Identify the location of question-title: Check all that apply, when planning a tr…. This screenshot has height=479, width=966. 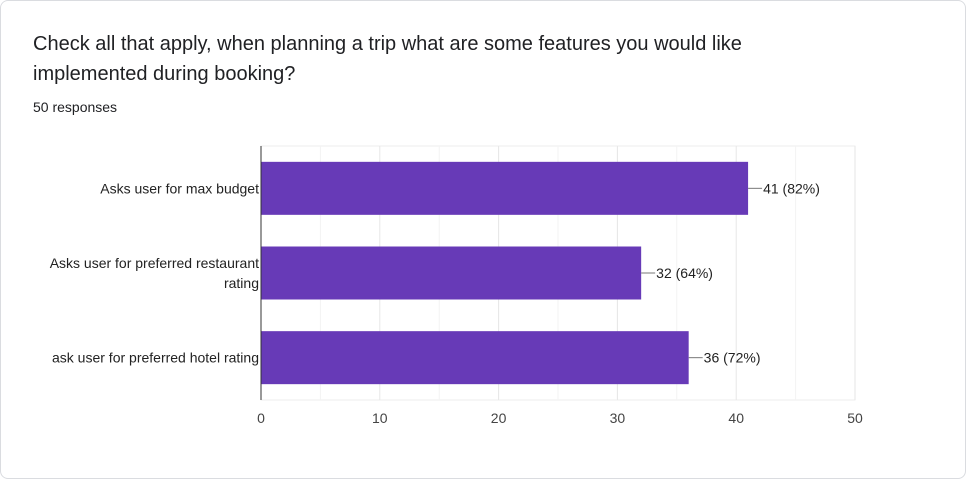
(443, 59).